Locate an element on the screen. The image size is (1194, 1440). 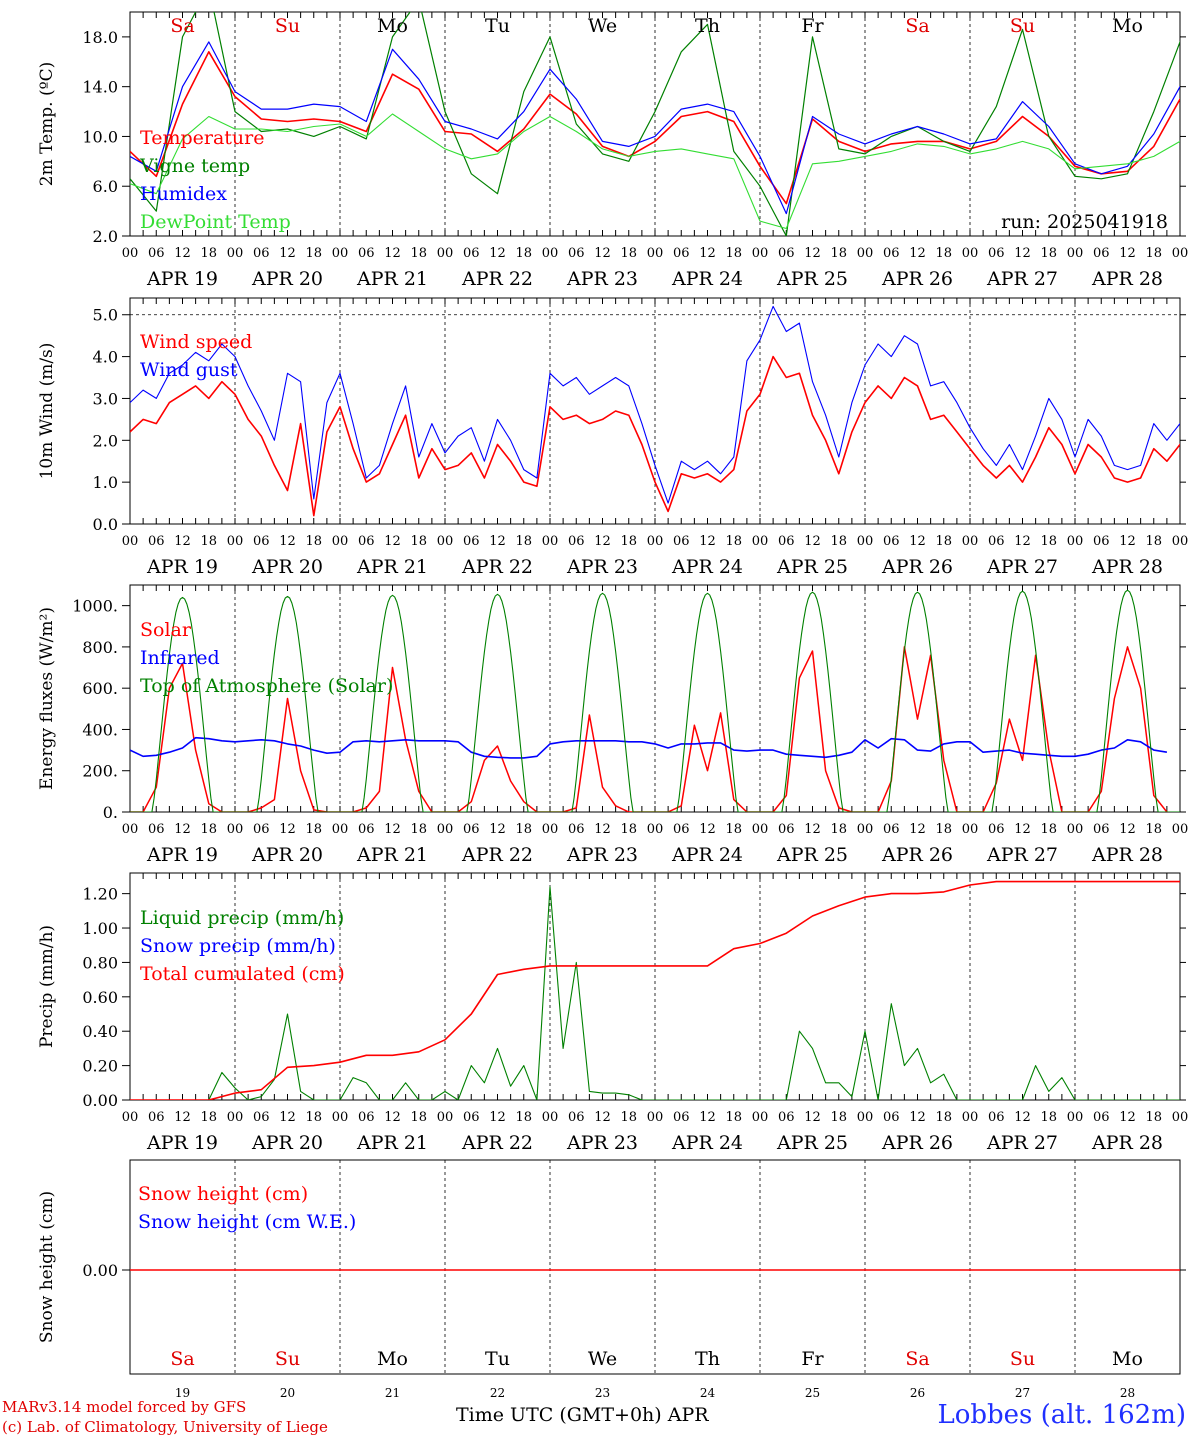
weekday-label-bottom: Mo is located at coordinates (392, 1359).